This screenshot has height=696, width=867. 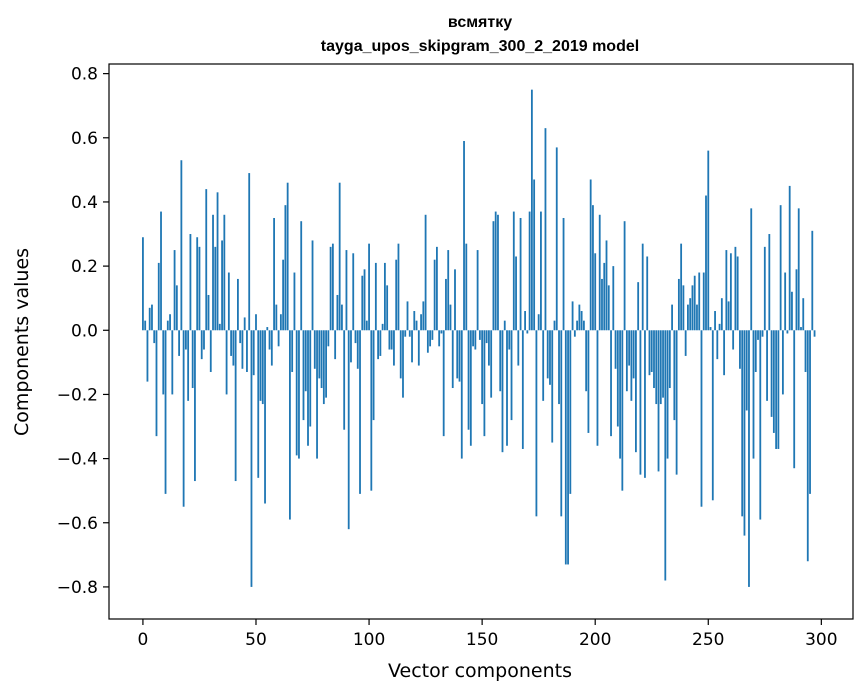 I want to click on x-axis-label: Vector components, so click(x=480, y=671).